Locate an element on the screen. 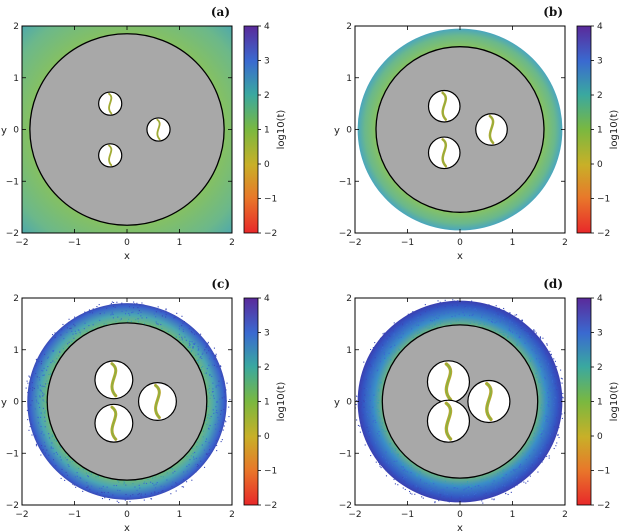  x-tick-label: 2 is located at coordinates (232, 515).